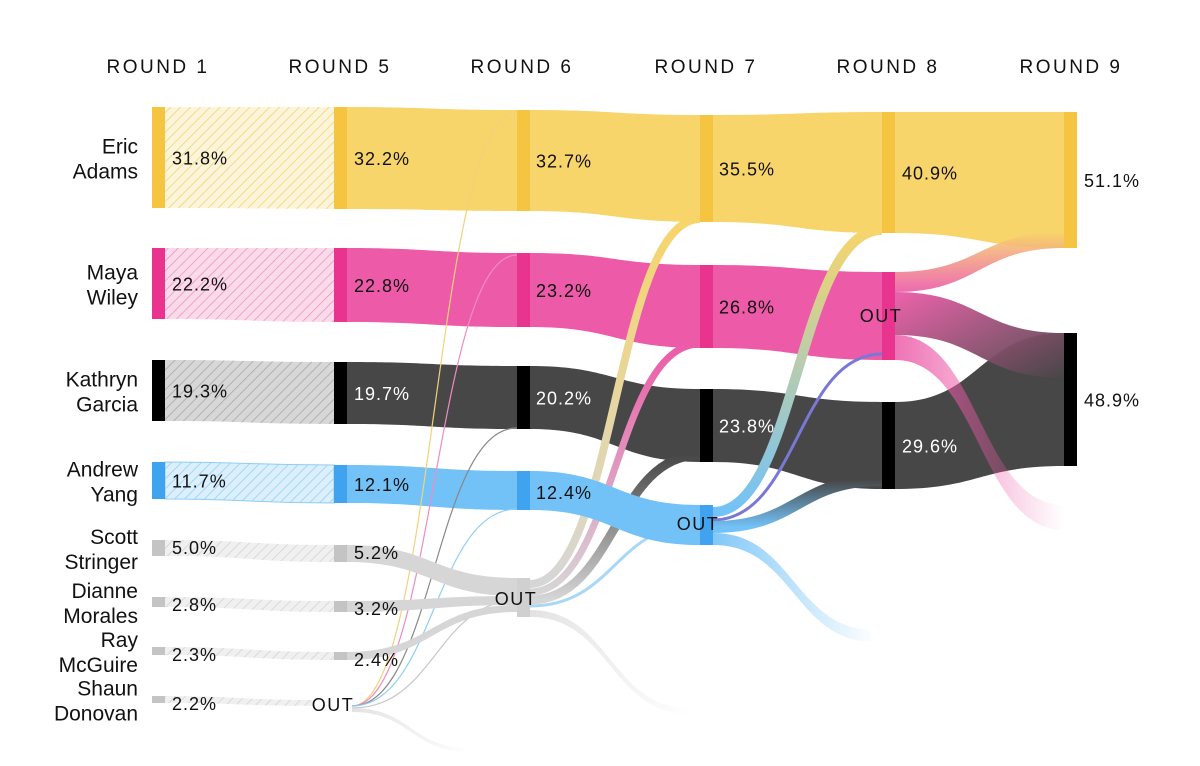 This screenshot has height=766, width=1200. I want to click on value-stringer-r1: 5.0%, so click(194, 548).